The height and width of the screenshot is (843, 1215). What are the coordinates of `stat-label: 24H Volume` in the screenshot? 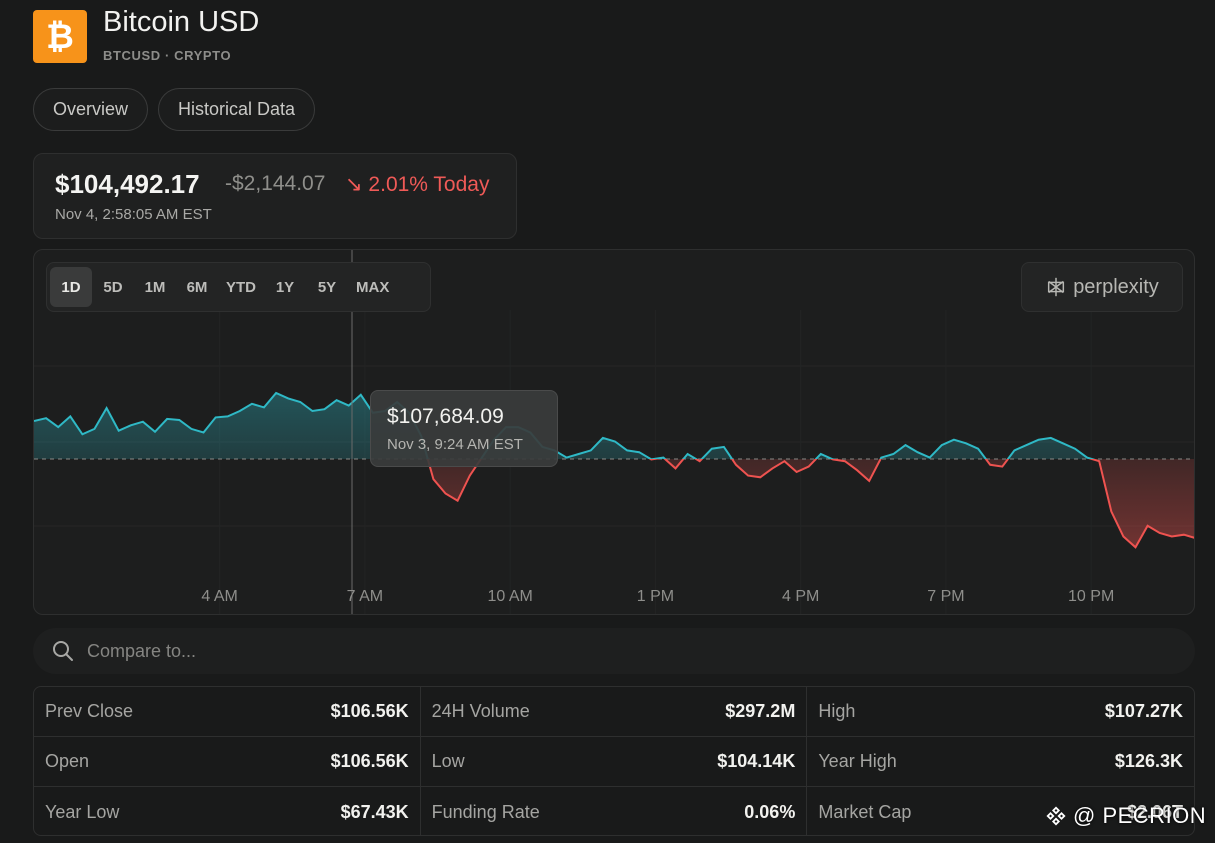 It's located at (480, 711).